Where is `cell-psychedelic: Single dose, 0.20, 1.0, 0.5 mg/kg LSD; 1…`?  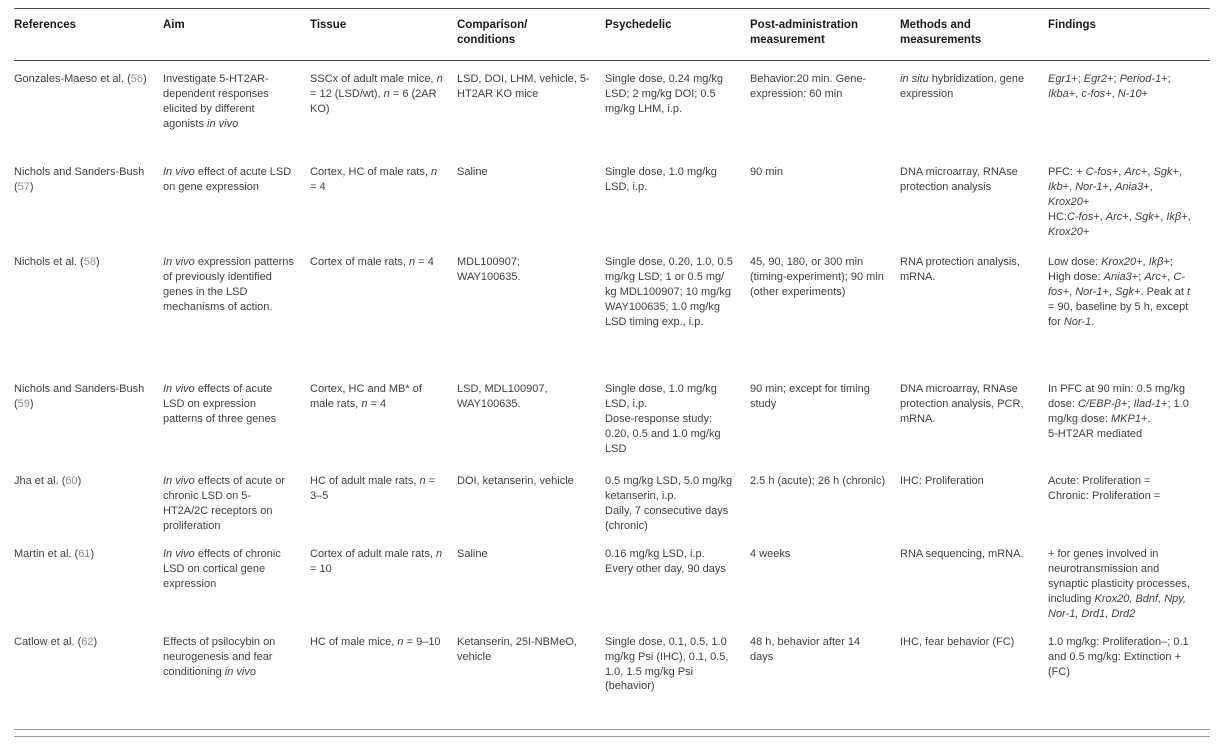
cell-psychedelic: Single dose, 0.20, 1.0, 0.5 mg/kg LSD; 1… is located at coordinates (669, 291).